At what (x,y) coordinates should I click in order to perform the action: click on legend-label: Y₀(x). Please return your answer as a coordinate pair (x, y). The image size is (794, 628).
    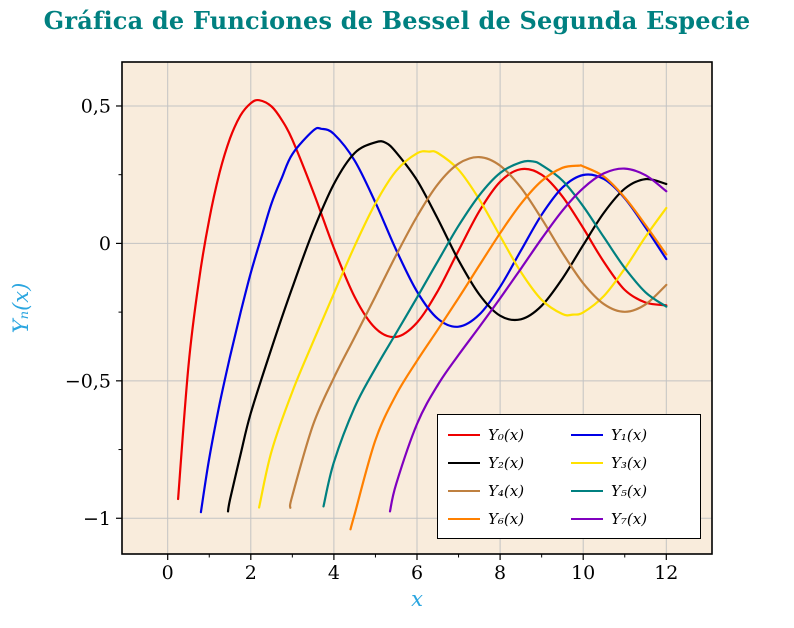
    Looking at the image, I should click on (506, 434).